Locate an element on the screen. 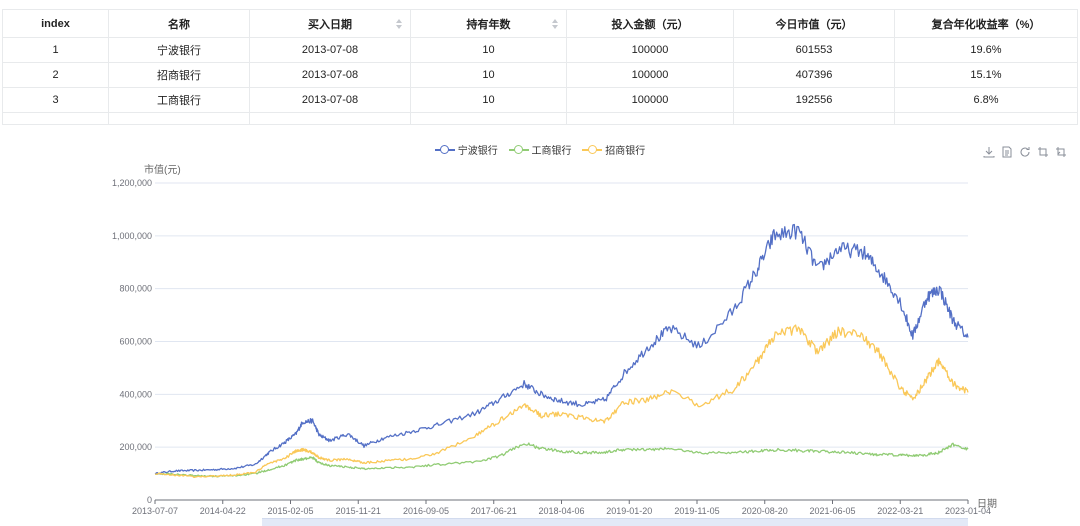 The height and width of the screenshot is (526, 1080). table-row: 2 招商银行 2013-07-08 10 100000 407396 15.1% is located at coordinates (540, 75).